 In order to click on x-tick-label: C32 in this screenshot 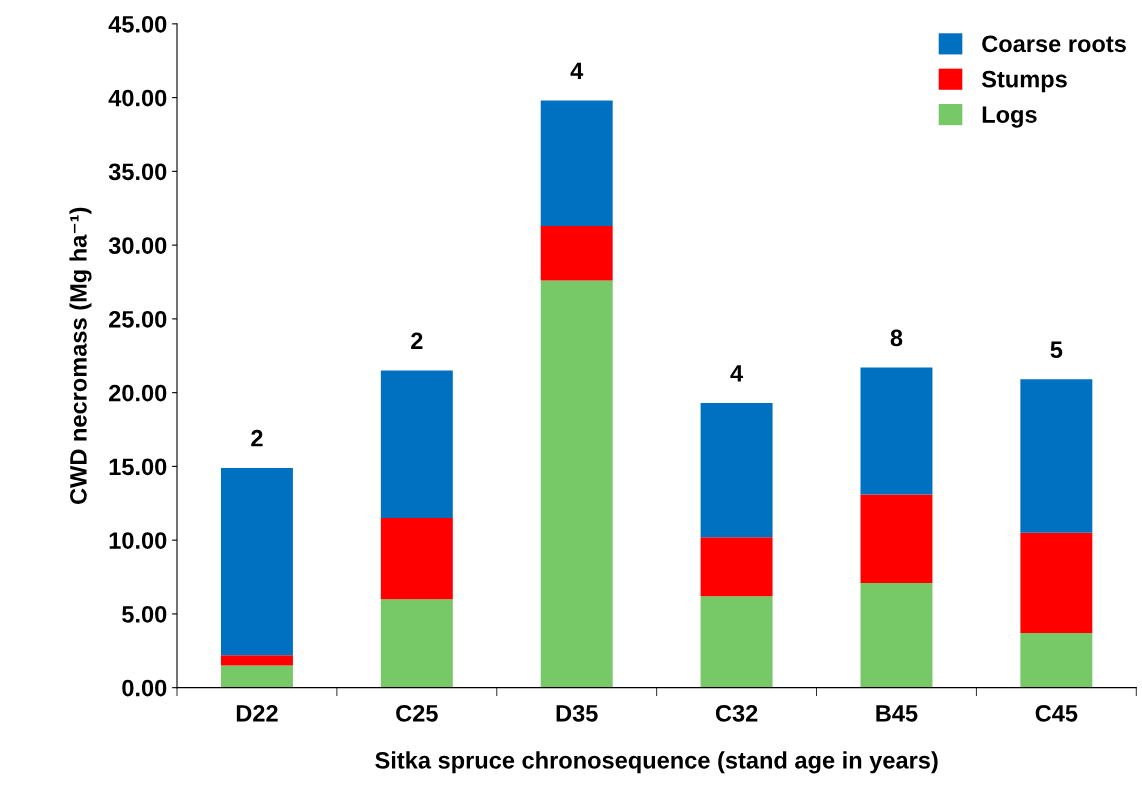, I will do `click(736, 713)`.